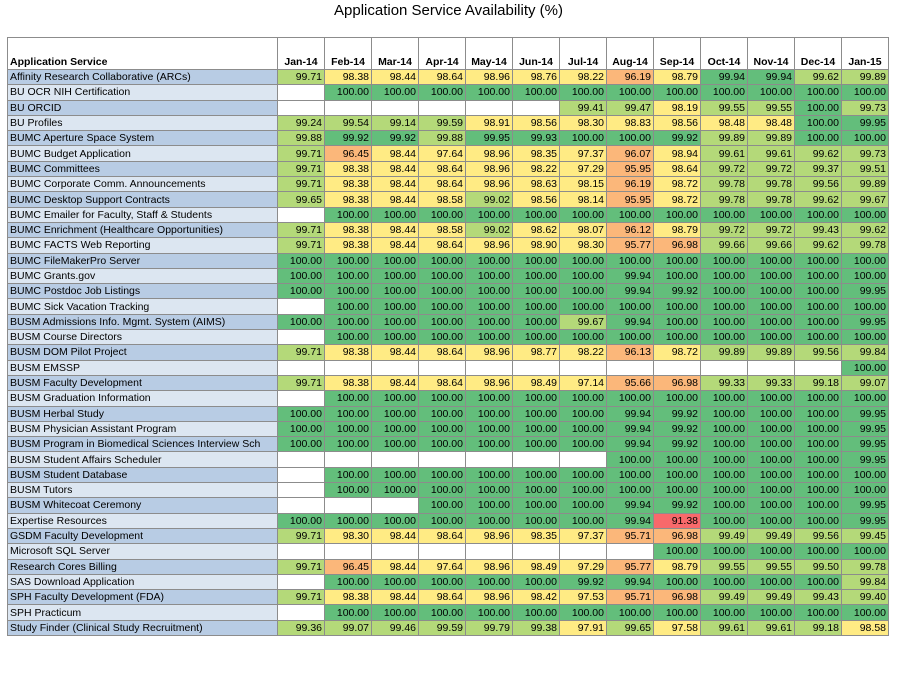 This screenshot has width=897, height=678. Describe the element at coordinates (536, 169) in the screenshot. I see `availability-cell: 98.22` at that location.